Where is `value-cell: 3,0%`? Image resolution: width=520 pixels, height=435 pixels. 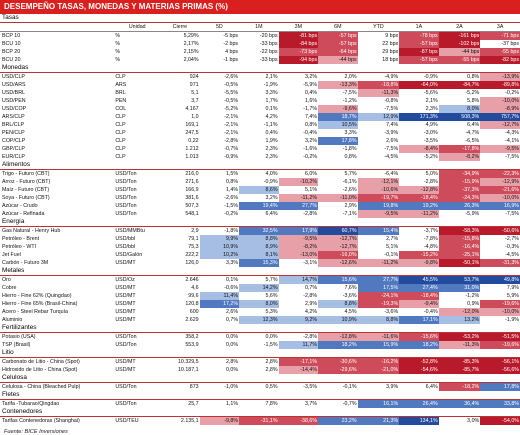
value-cell: 3,0% is located at coordinates (473, 421).